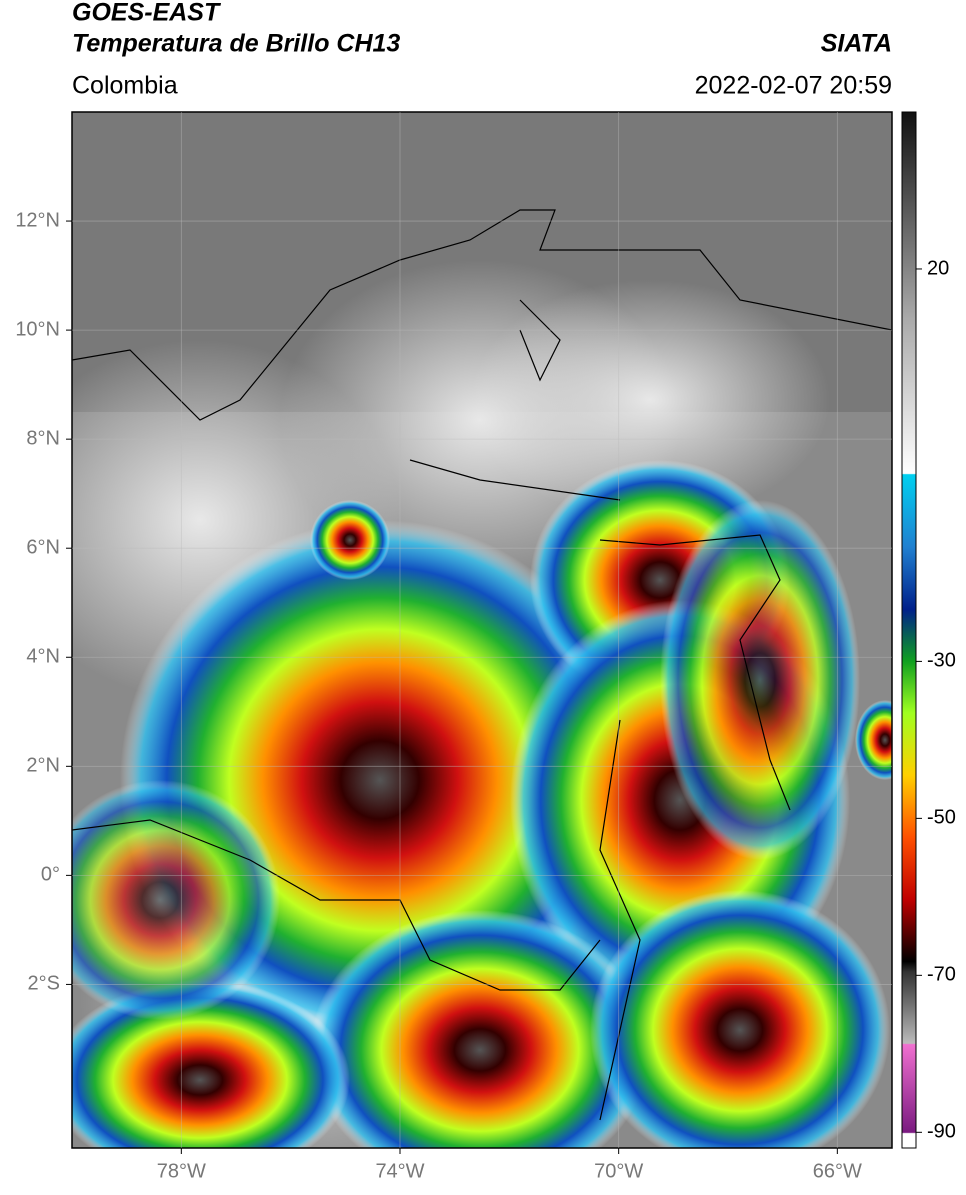 The height and width of the screenshot is (1195, 966). I want to click on source: SIATA, so click(856, 44).